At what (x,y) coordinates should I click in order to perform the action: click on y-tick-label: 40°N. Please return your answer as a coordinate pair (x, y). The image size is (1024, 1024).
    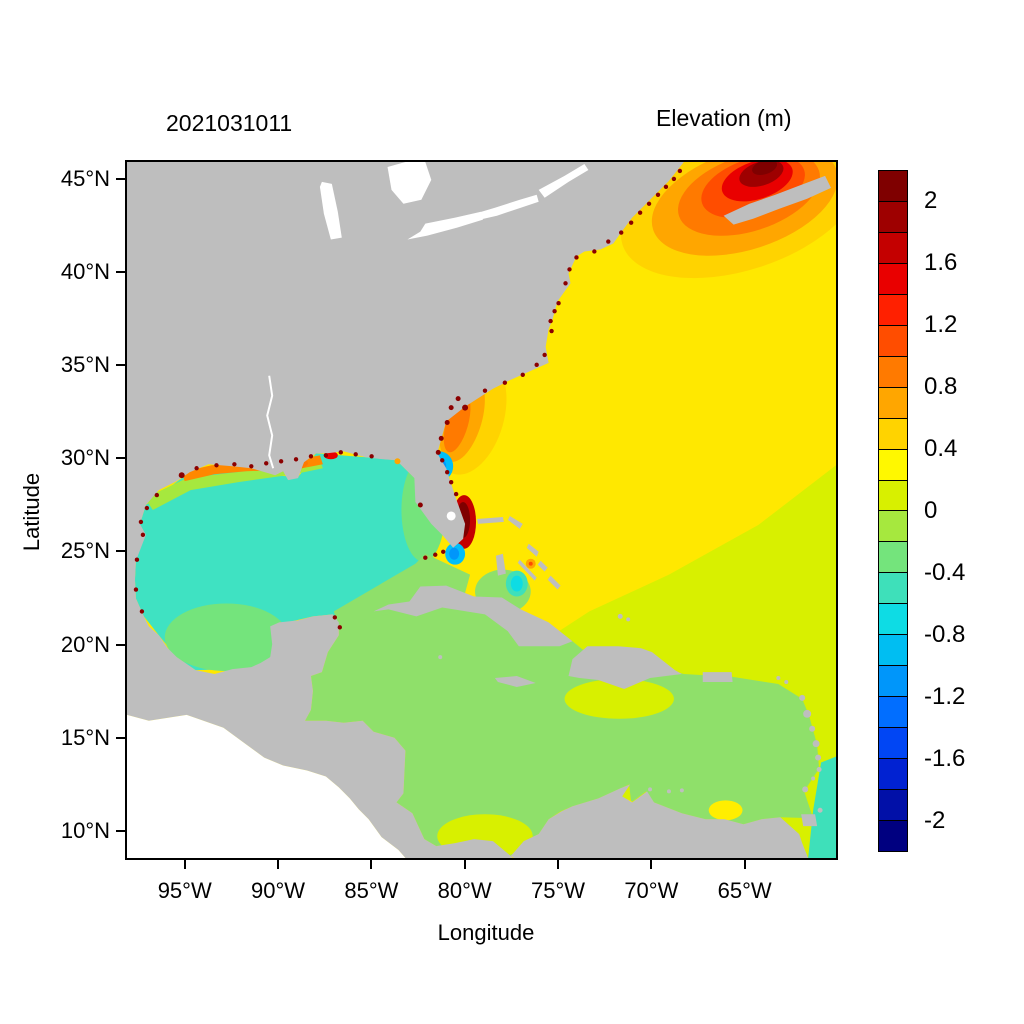
    Looking at the image, I should click on (85, 271).